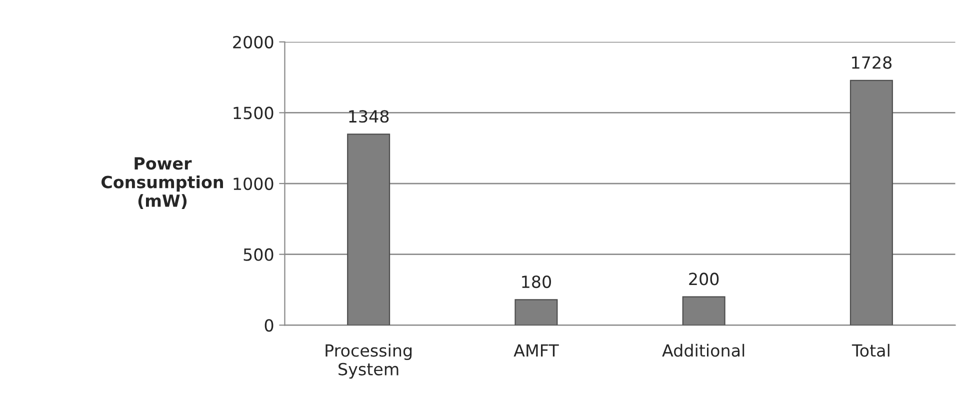 The image size is (962, 419). What do you see at coordinates (269, 325) in the screenshot?
I see `y-tick-label: 0` at bounding box center [269, 325].